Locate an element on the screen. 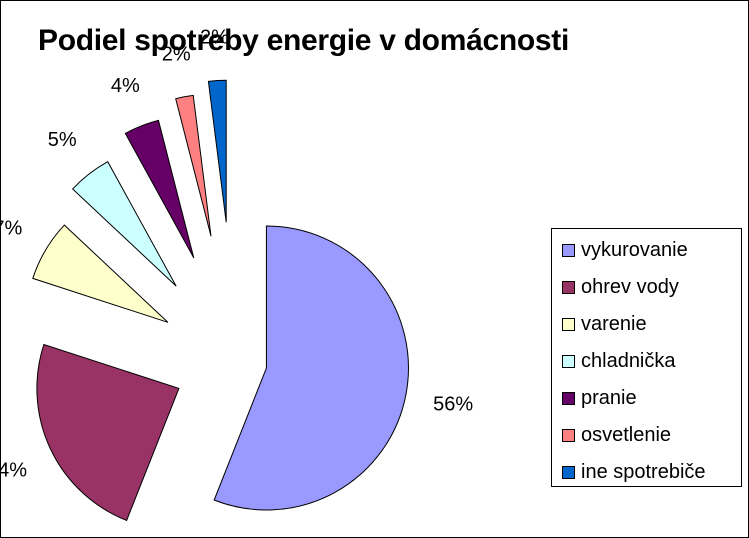 This screenshot has height=538, width=749. legend-label: chladnička is located at coordinates (628, 360).